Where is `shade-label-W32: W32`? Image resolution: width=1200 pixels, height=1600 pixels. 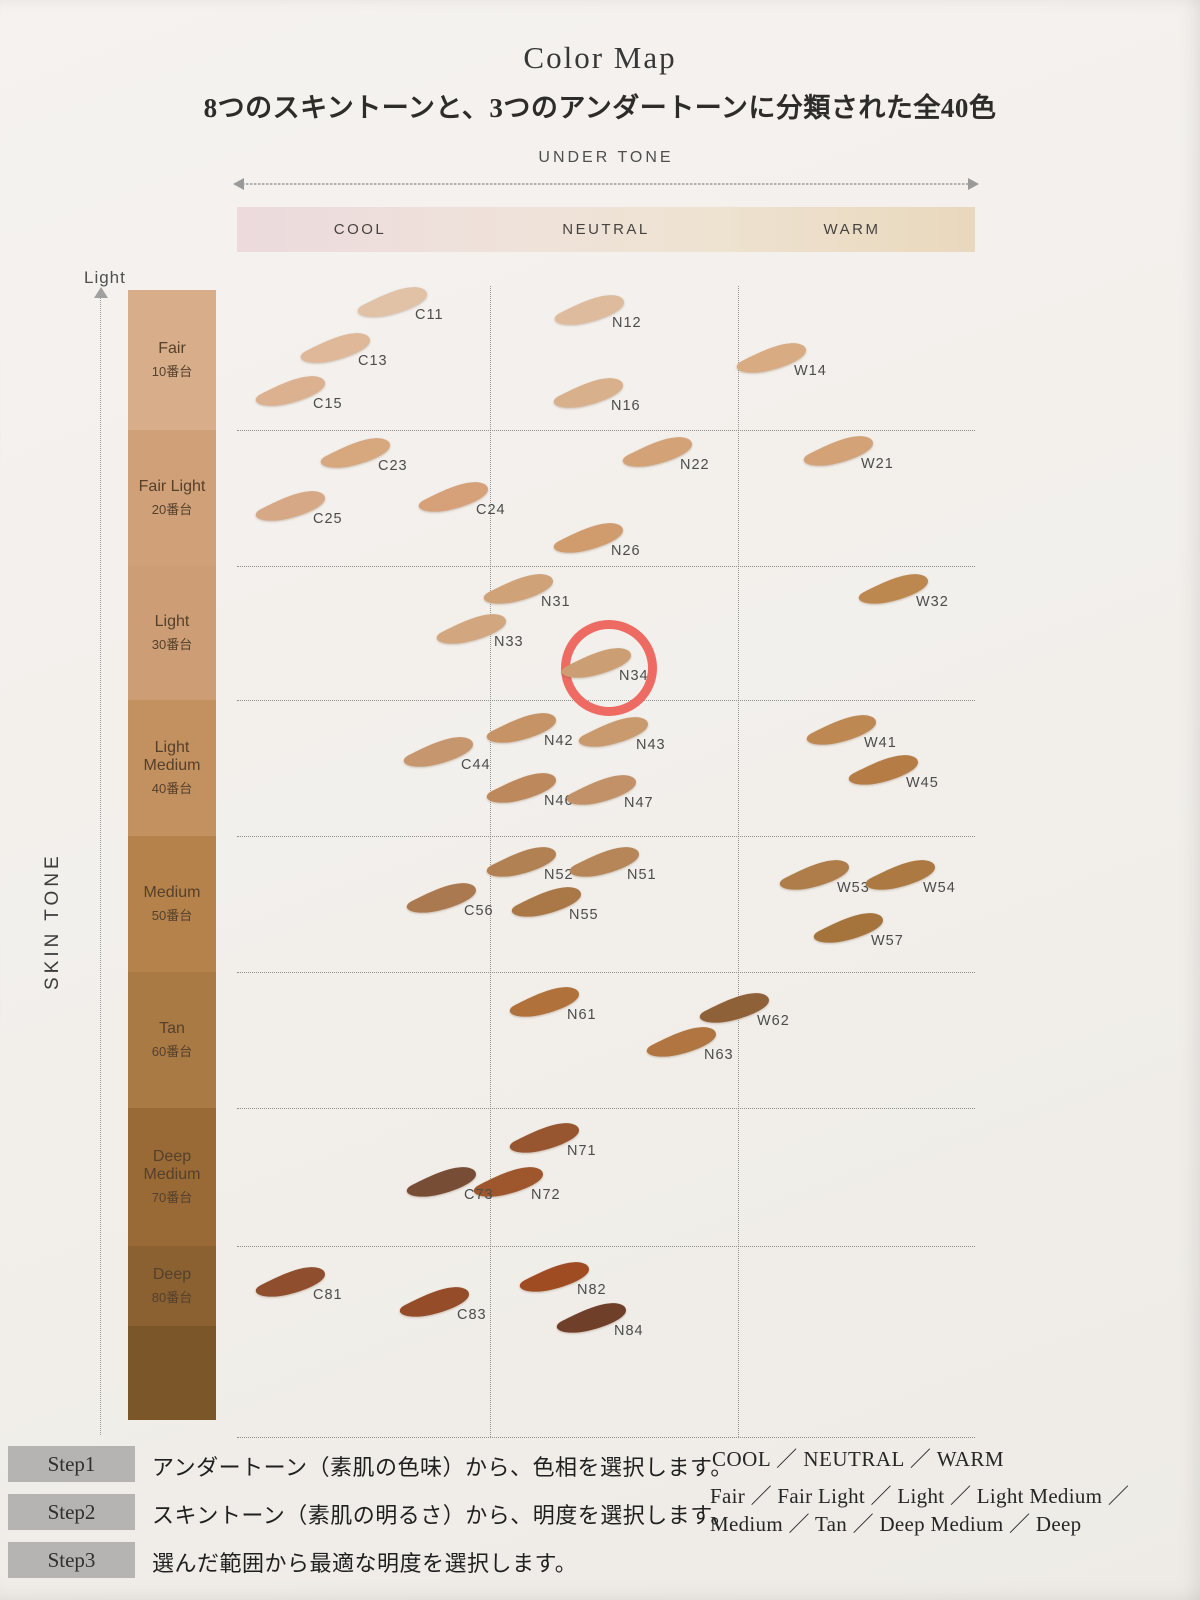
shade-label-W32: W32 is located at coordinates (932, 602).